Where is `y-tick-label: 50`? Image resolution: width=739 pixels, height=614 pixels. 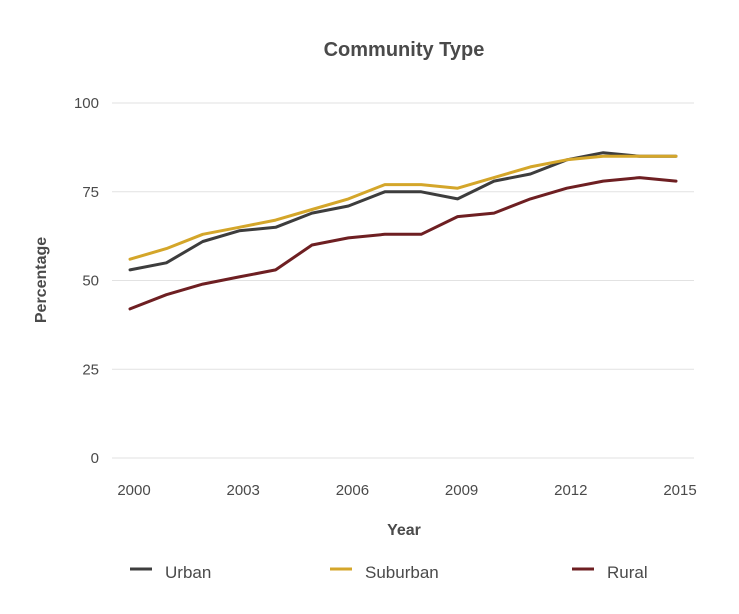
y-tick-label: 50 is located at coordinates (90, 281).